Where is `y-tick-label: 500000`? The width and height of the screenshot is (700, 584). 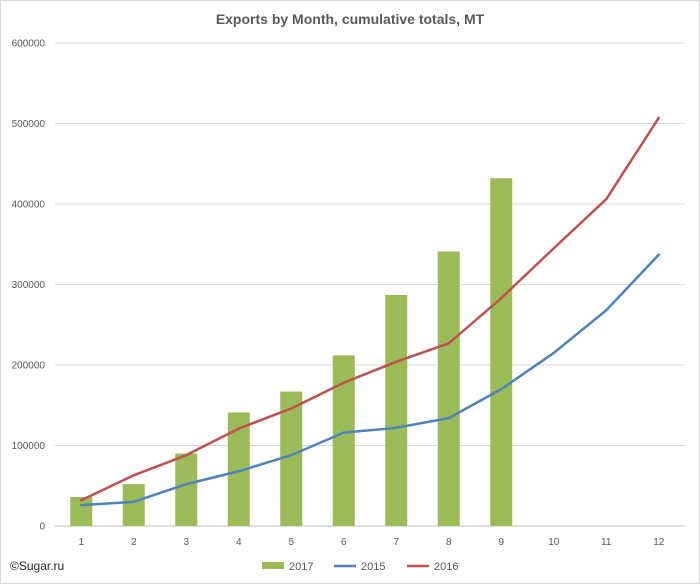
y-tick-label: 500000 is located at coordinates (29, 124).